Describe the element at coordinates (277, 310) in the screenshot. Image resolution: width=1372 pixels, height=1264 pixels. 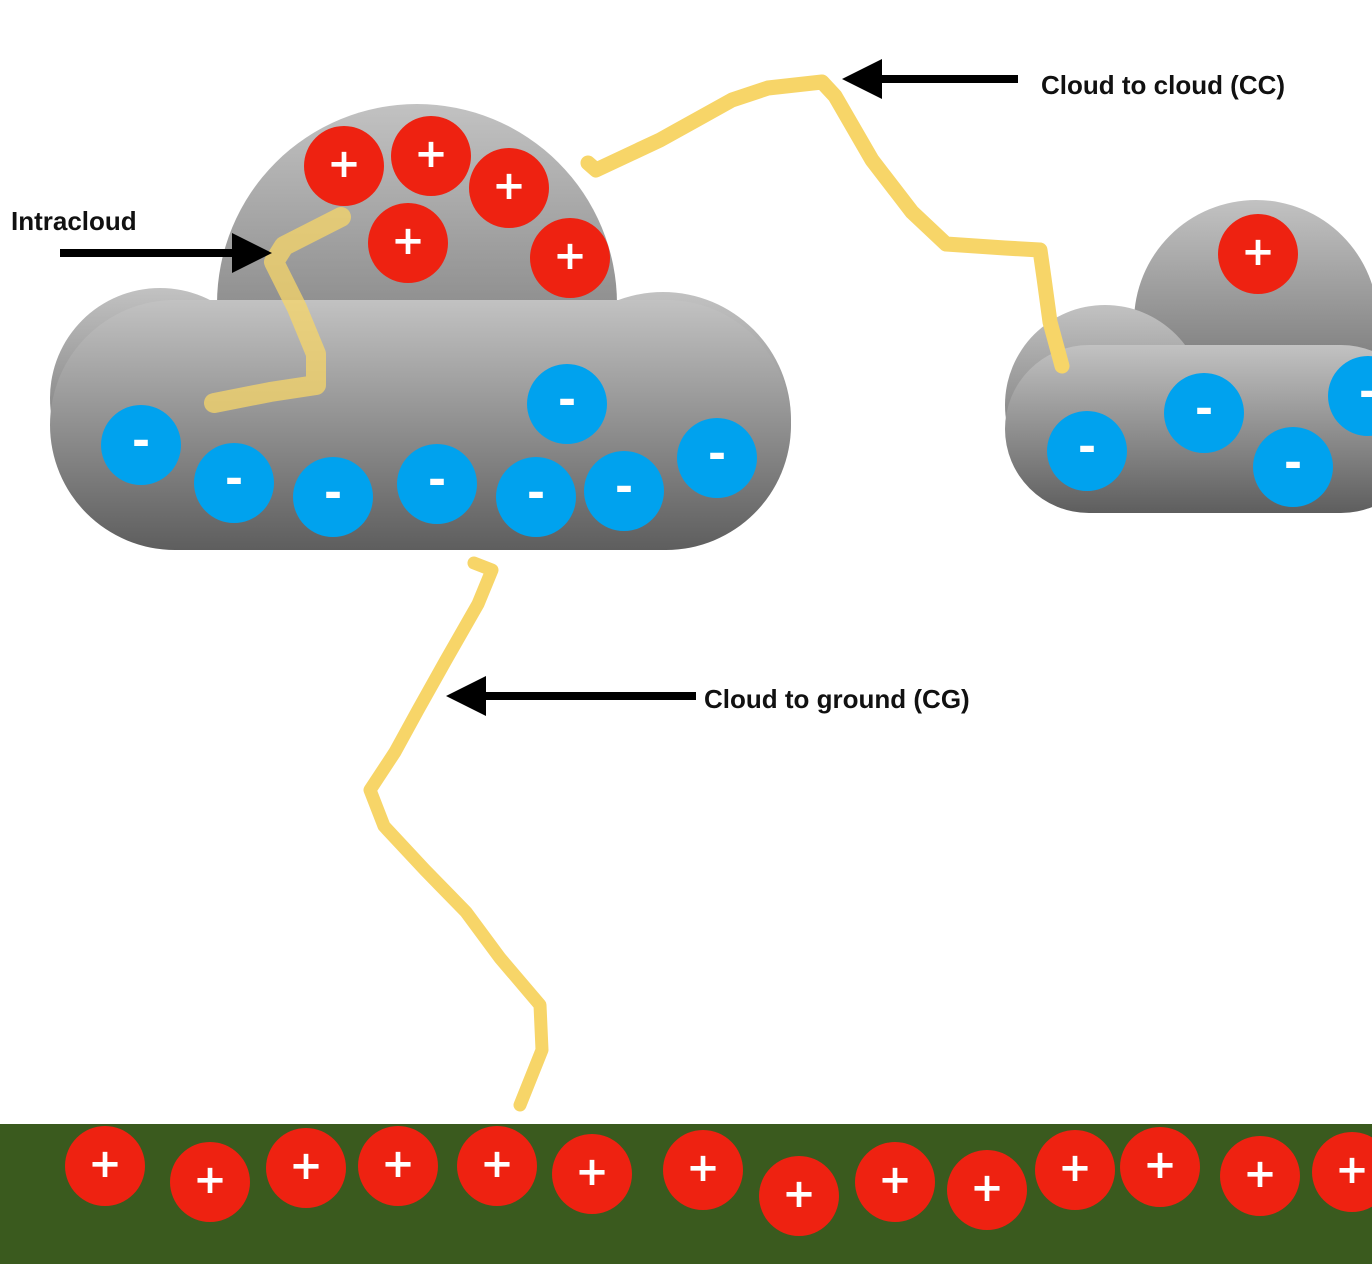
I see `lightning-intracloud` at that location.